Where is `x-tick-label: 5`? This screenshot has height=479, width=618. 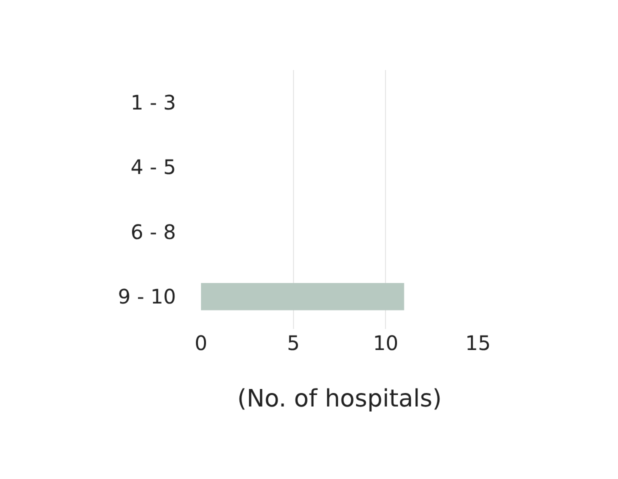 x-tick-label: 5 is located at coordinates (293, 343).